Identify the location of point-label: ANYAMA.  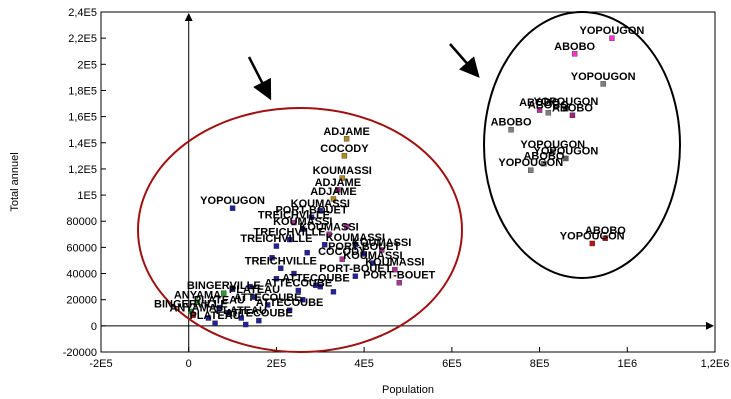
(192, 308).